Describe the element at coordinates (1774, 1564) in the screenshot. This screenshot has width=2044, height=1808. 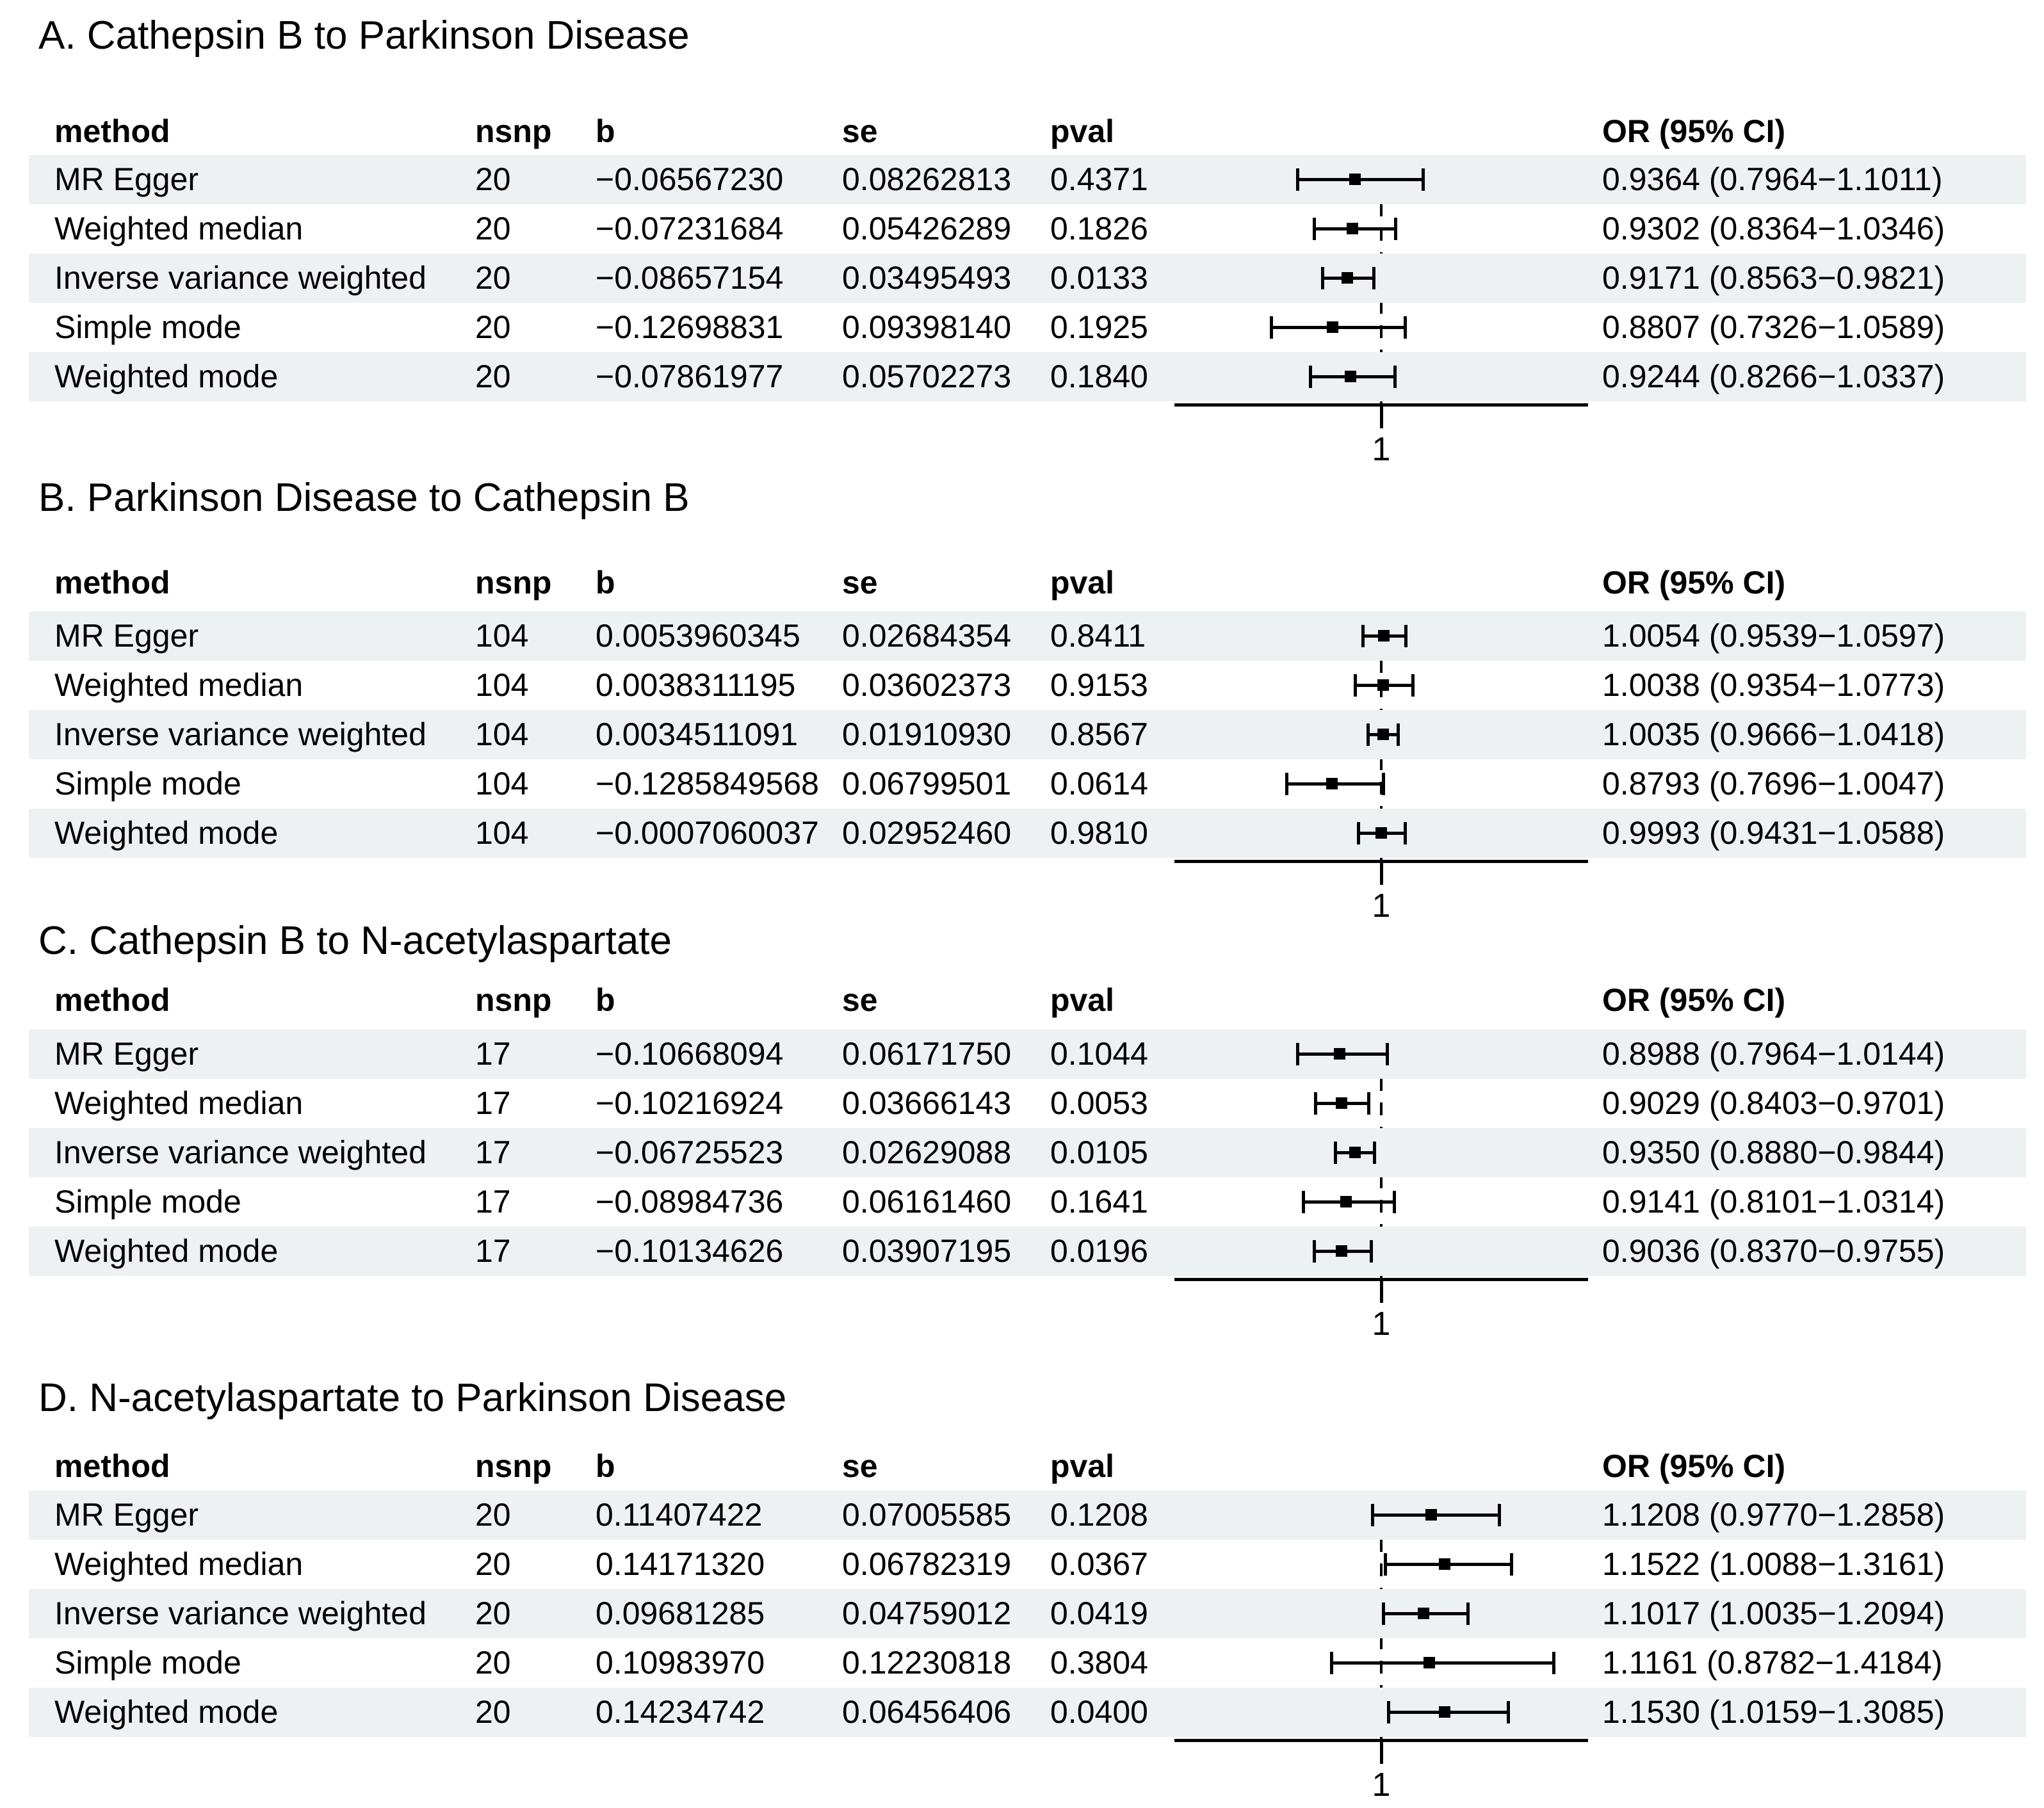
I see `or-ci-cell: 1.1522 (1.0088−1.3161)` at that location.